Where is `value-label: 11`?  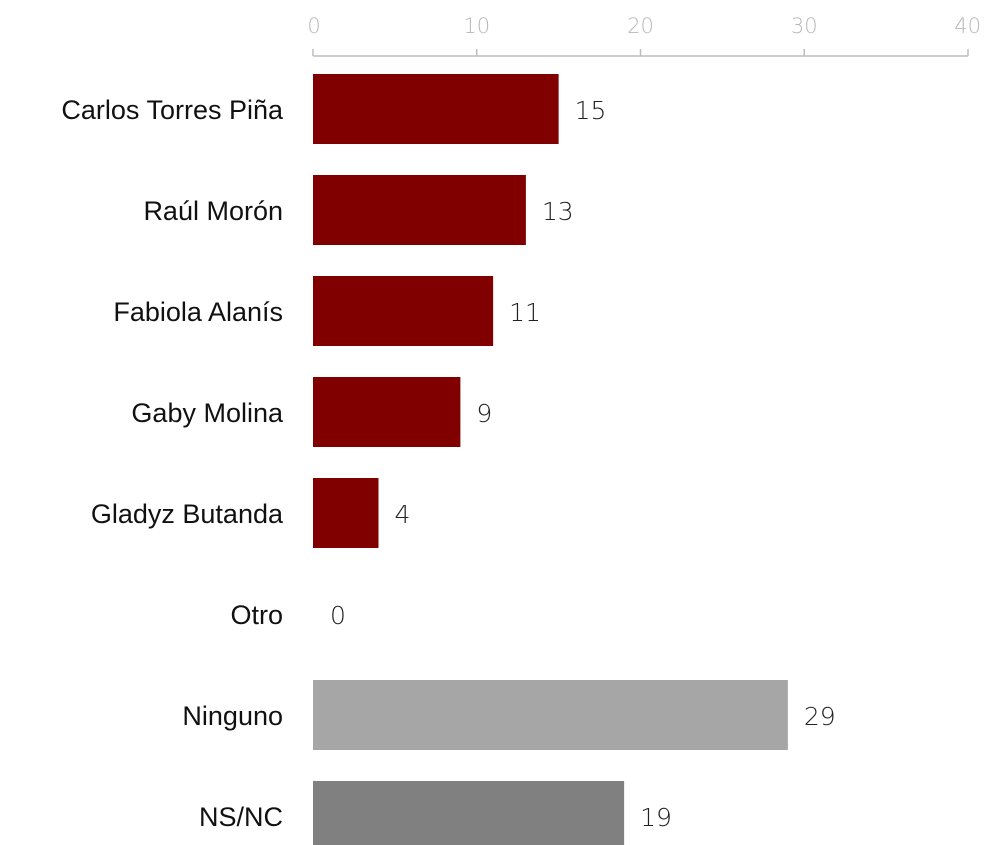
value-label: 11 is located at coordinates (525, 312).